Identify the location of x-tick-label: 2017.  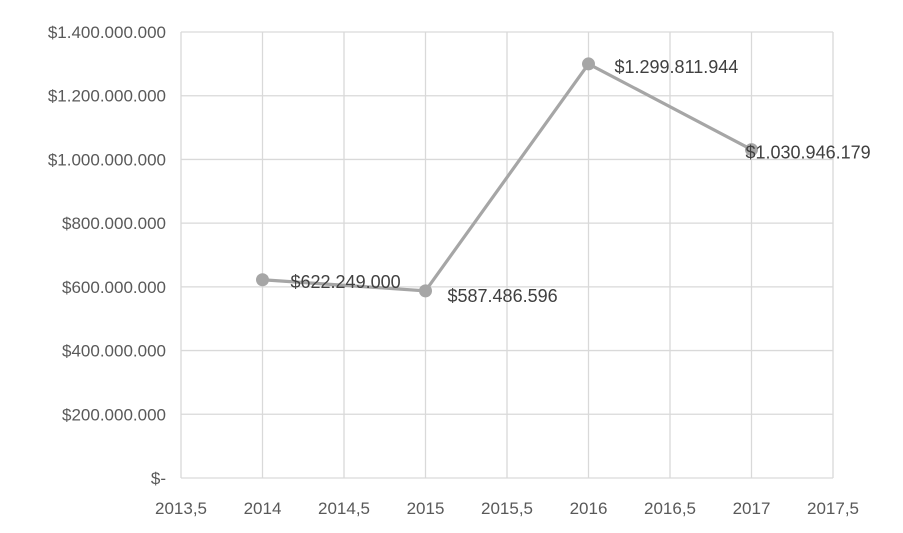
(752, 508).